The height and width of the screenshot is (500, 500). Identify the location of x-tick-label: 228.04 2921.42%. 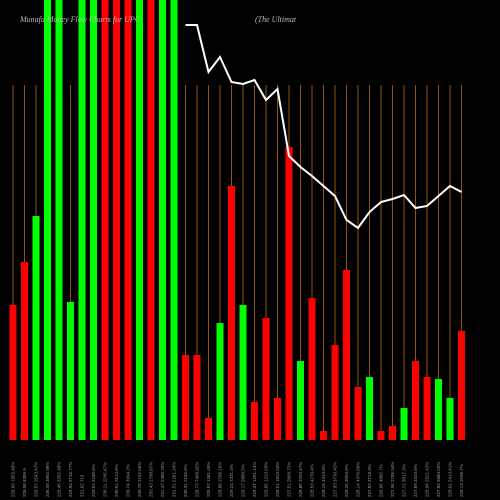
(427, 479).